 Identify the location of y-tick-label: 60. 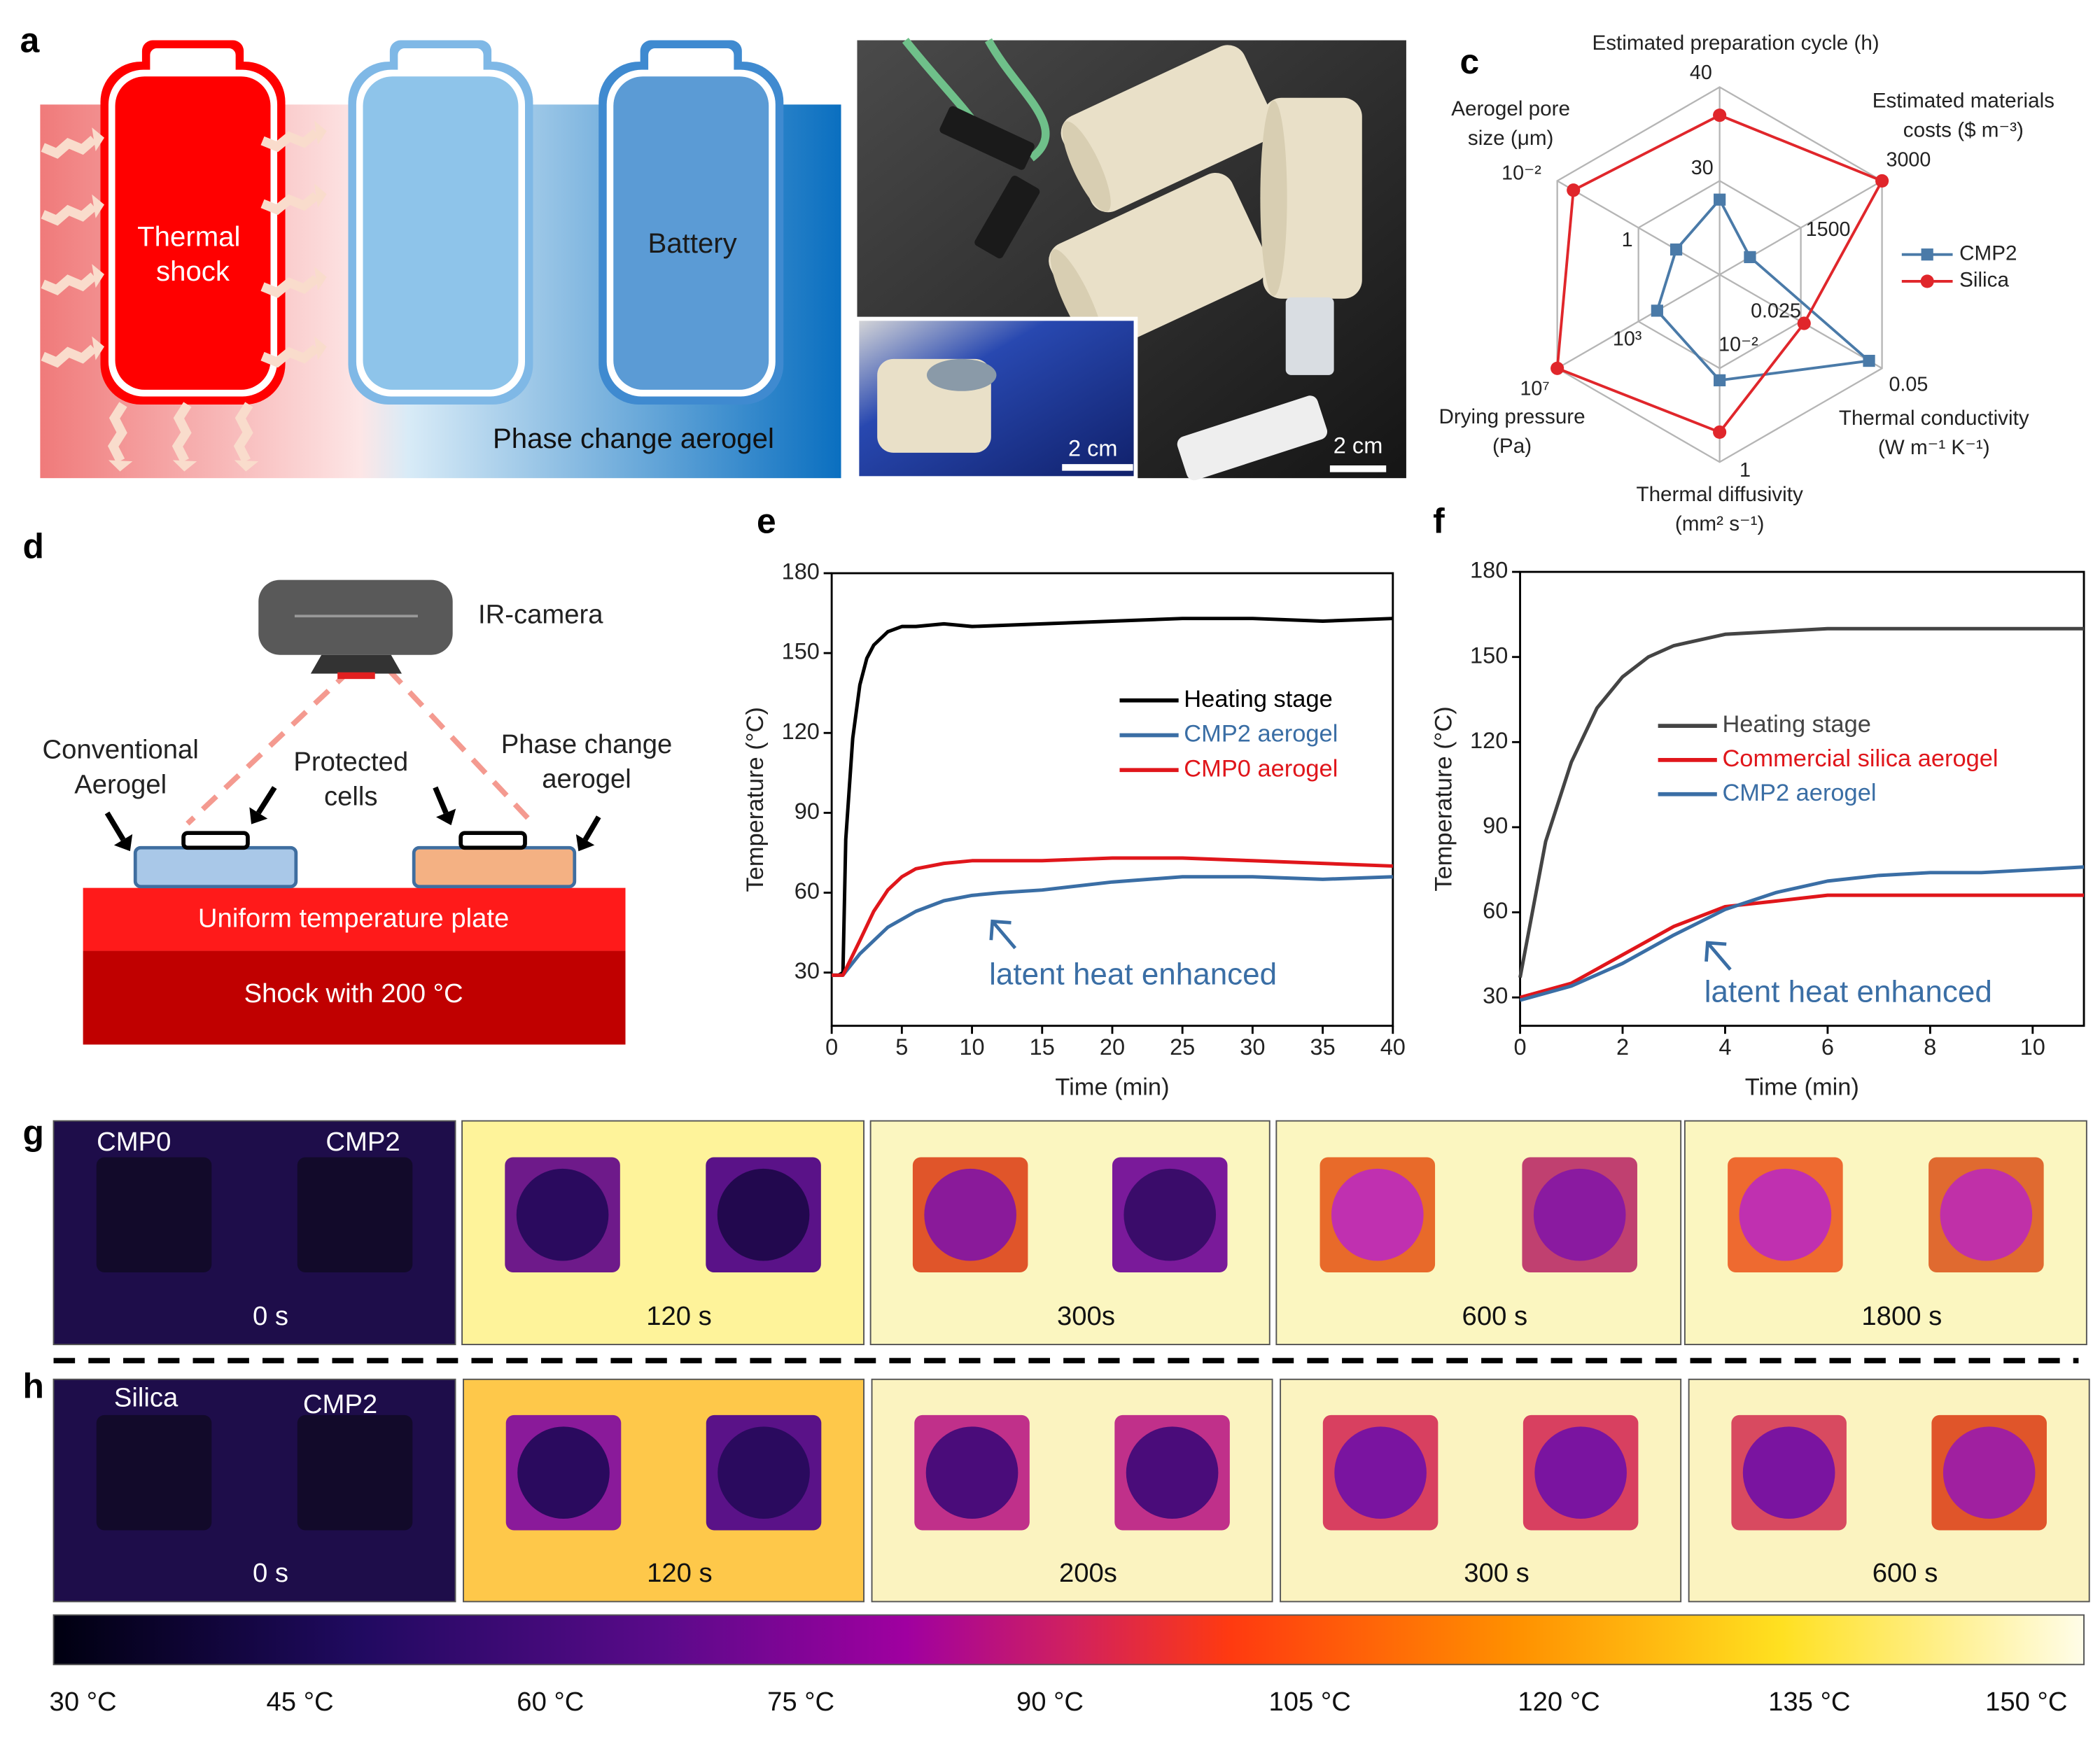
(807, 891).